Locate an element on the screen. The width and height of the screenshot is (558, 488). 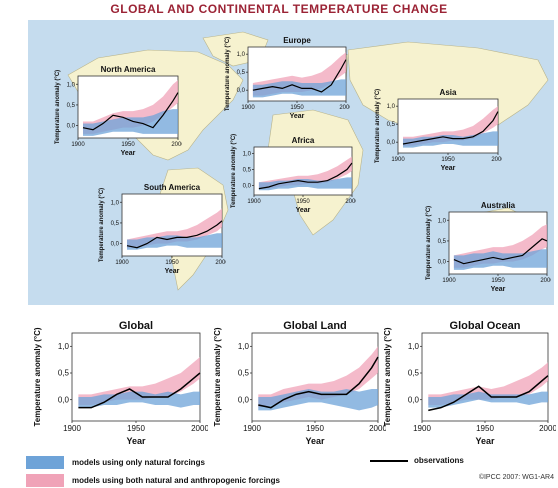
africa-ytick-0,5: 0,5 is located at coordinates (247, 170).